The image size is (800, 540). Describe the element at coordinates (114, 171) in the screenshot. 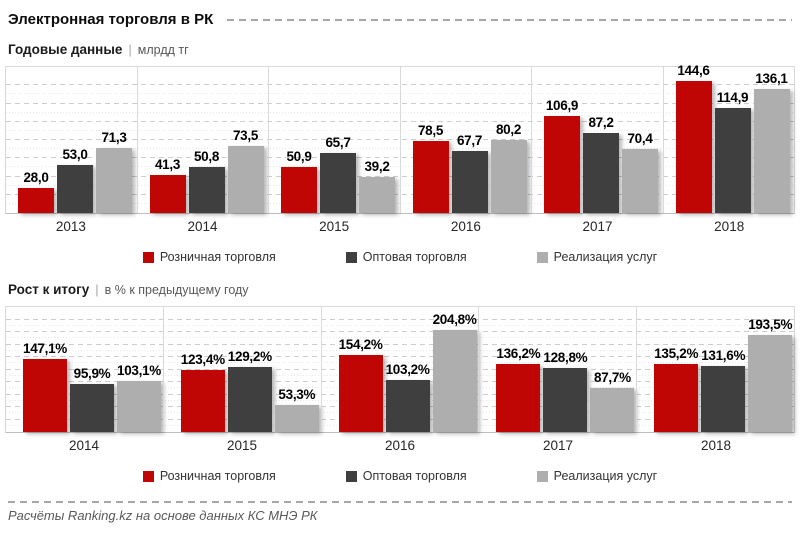

I see `bar-services-2013: 71,3` at that location.